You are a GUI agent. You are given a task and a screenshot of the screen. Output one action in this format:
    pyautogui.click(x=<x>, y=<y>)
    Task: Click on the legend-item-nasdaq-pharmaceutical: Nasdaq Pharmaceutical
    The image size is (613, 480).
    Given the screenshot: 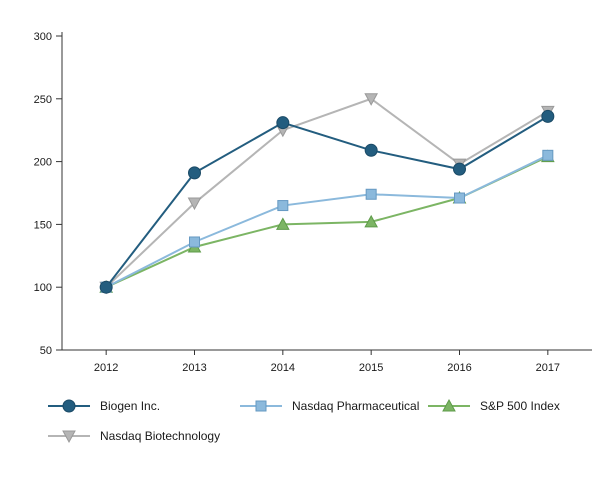 What is the action you would take?
    pyautogui.click(x=332, y=406)
    